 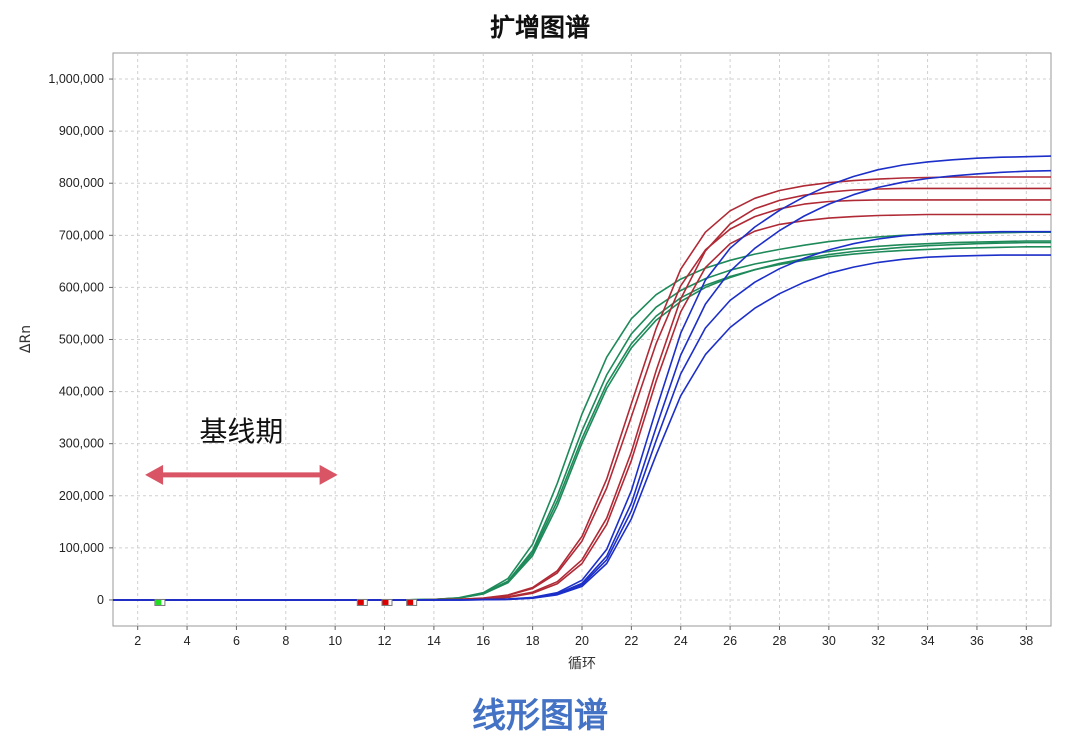 What do you see at coordinates (829, 641) in the screenshot?
I see `x-tick-label: 30` at bounding box center [829, 641].